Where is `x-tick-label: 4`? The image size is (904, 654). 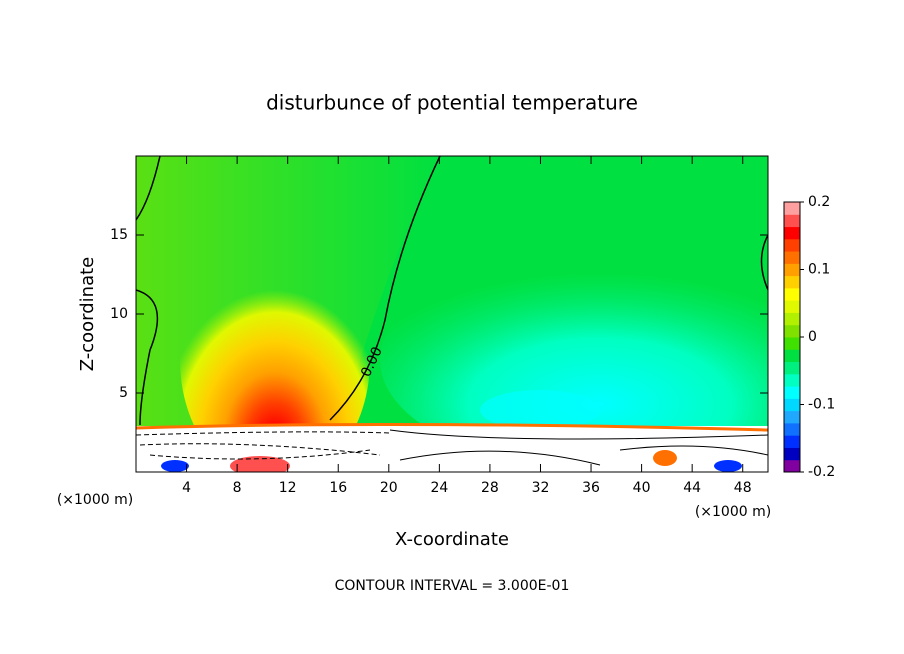 x-tick-label: 4 is located at coordinates (186, 488).